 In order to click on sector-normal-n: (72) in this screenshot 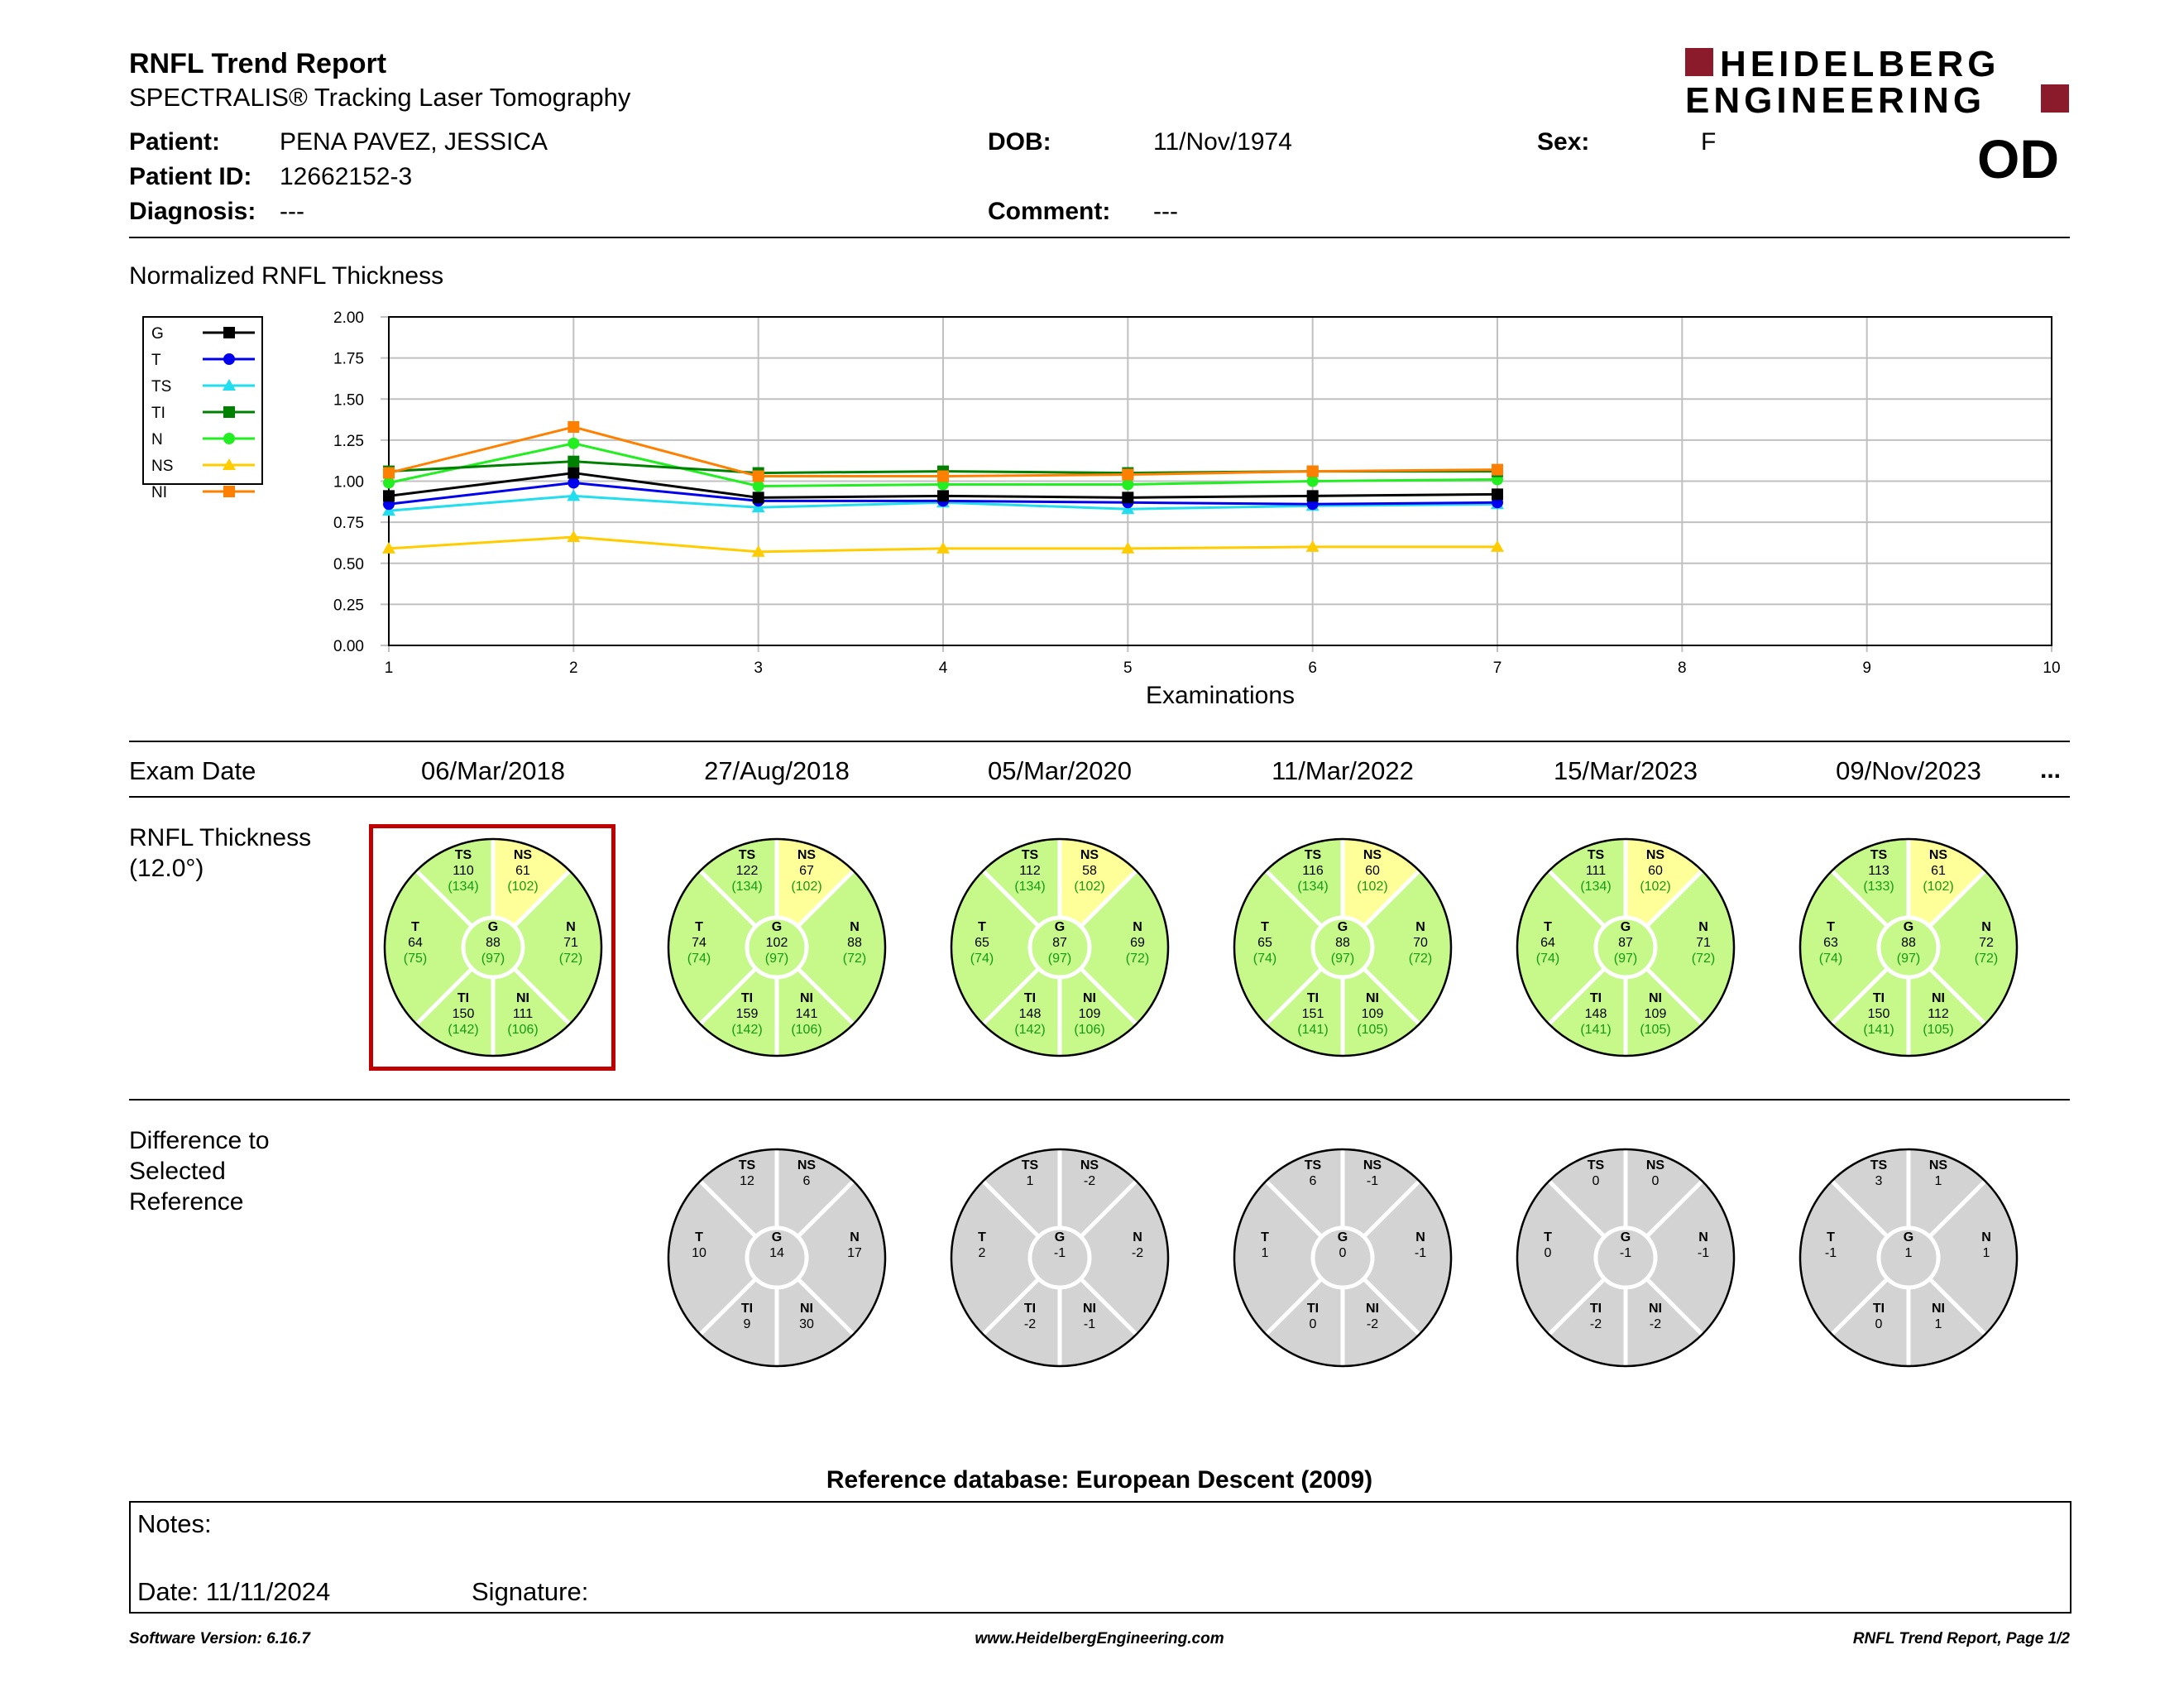, I will do `click(1986, 959)`.